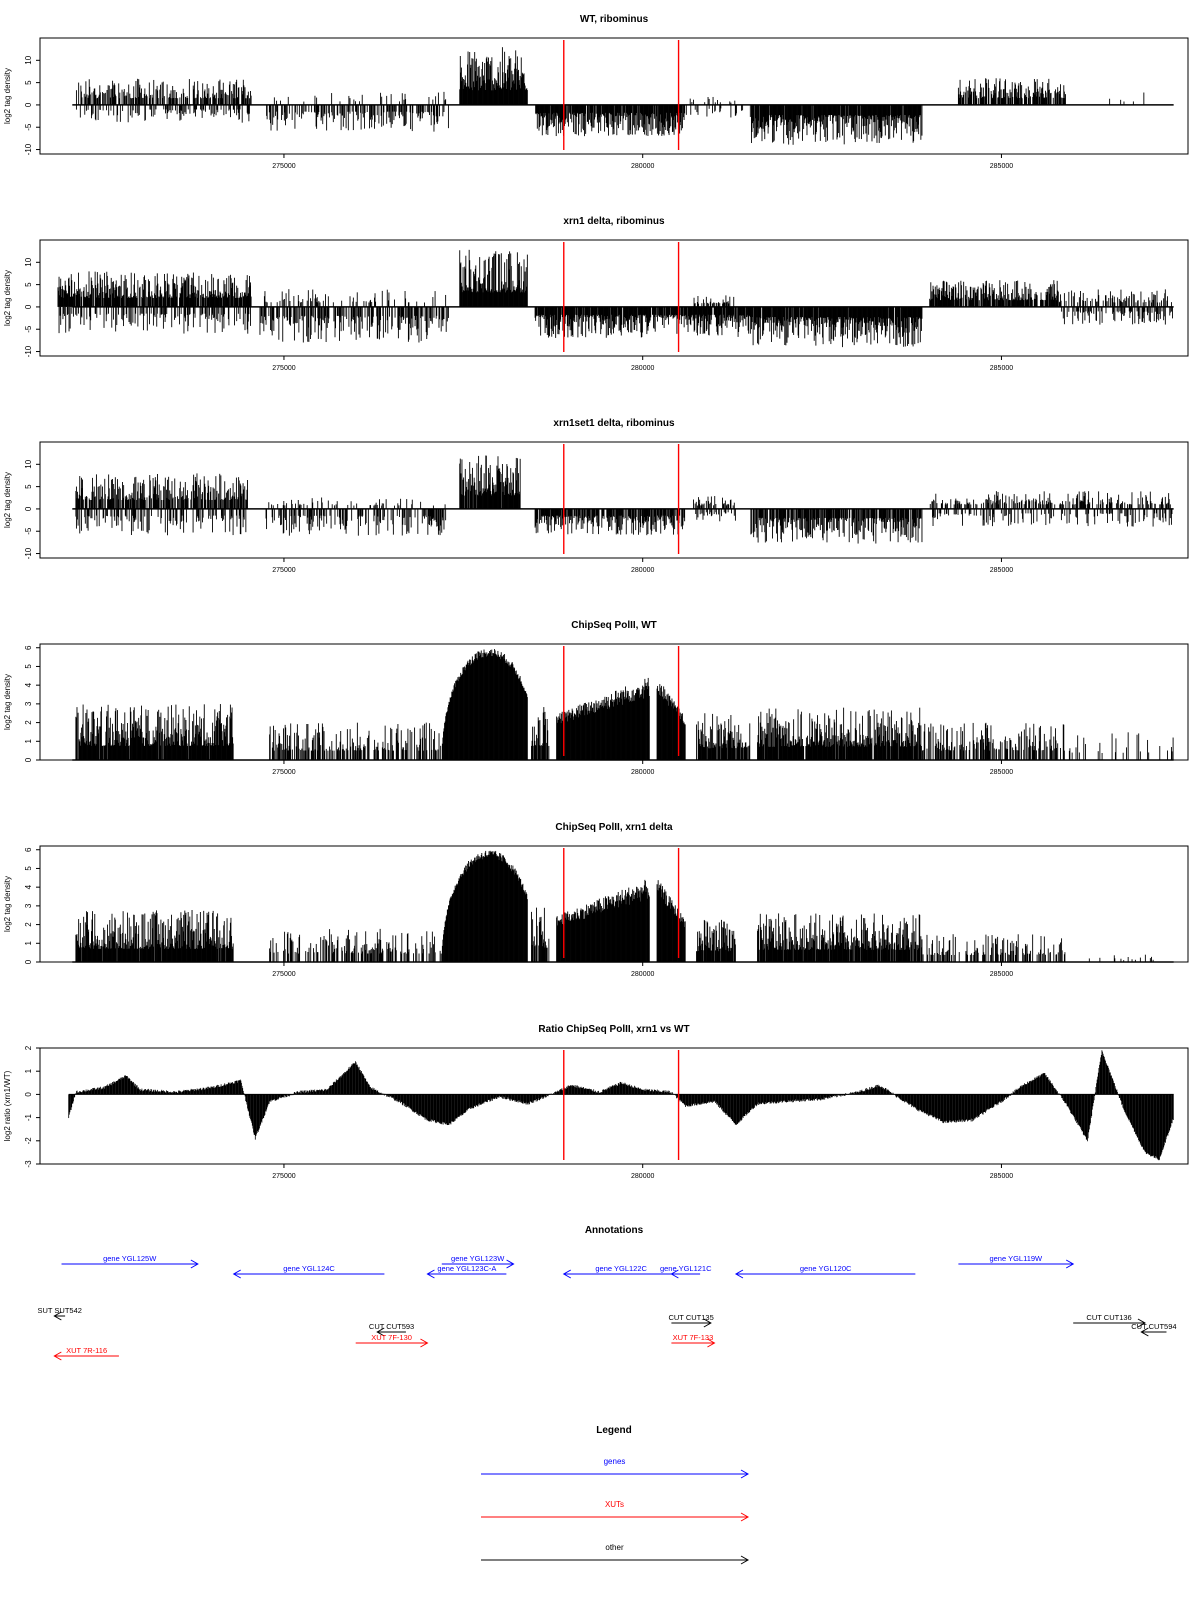 The image size is (1200, 1600). I want to click on chart-title: ChipSeq PolII, WT, so click(614, 625).